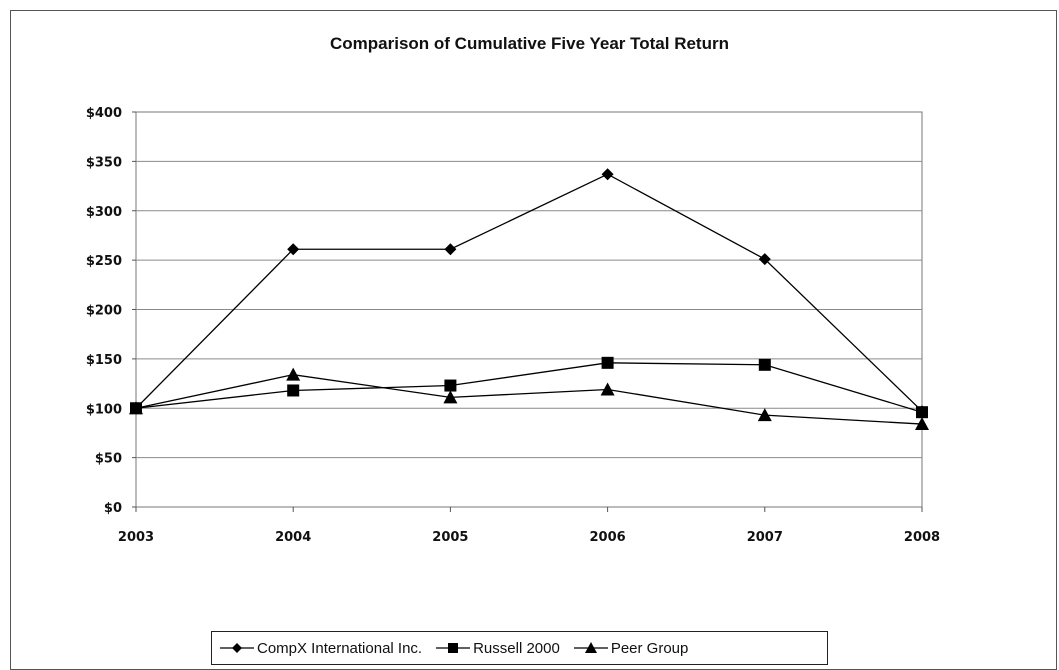 The height and width of the screenshot is (670, 1059). What do you see at coordinates (922, 537) in the screenshot?
I see `x-tick-label: 2008` at bounding box center [922, 537].